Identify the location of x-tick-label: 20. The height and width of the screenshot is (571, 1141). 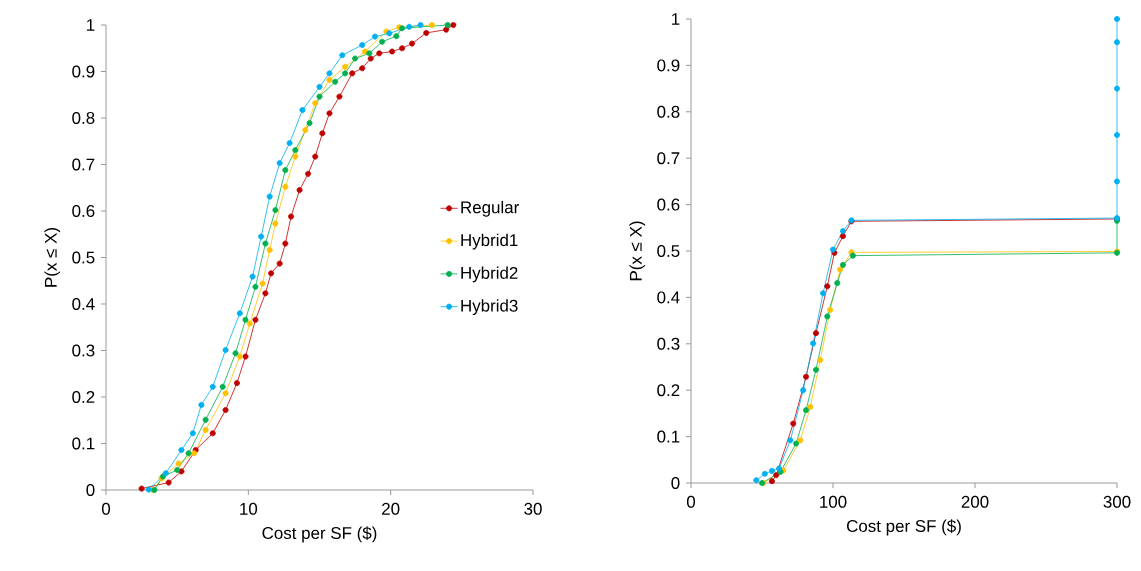
(391, 508).